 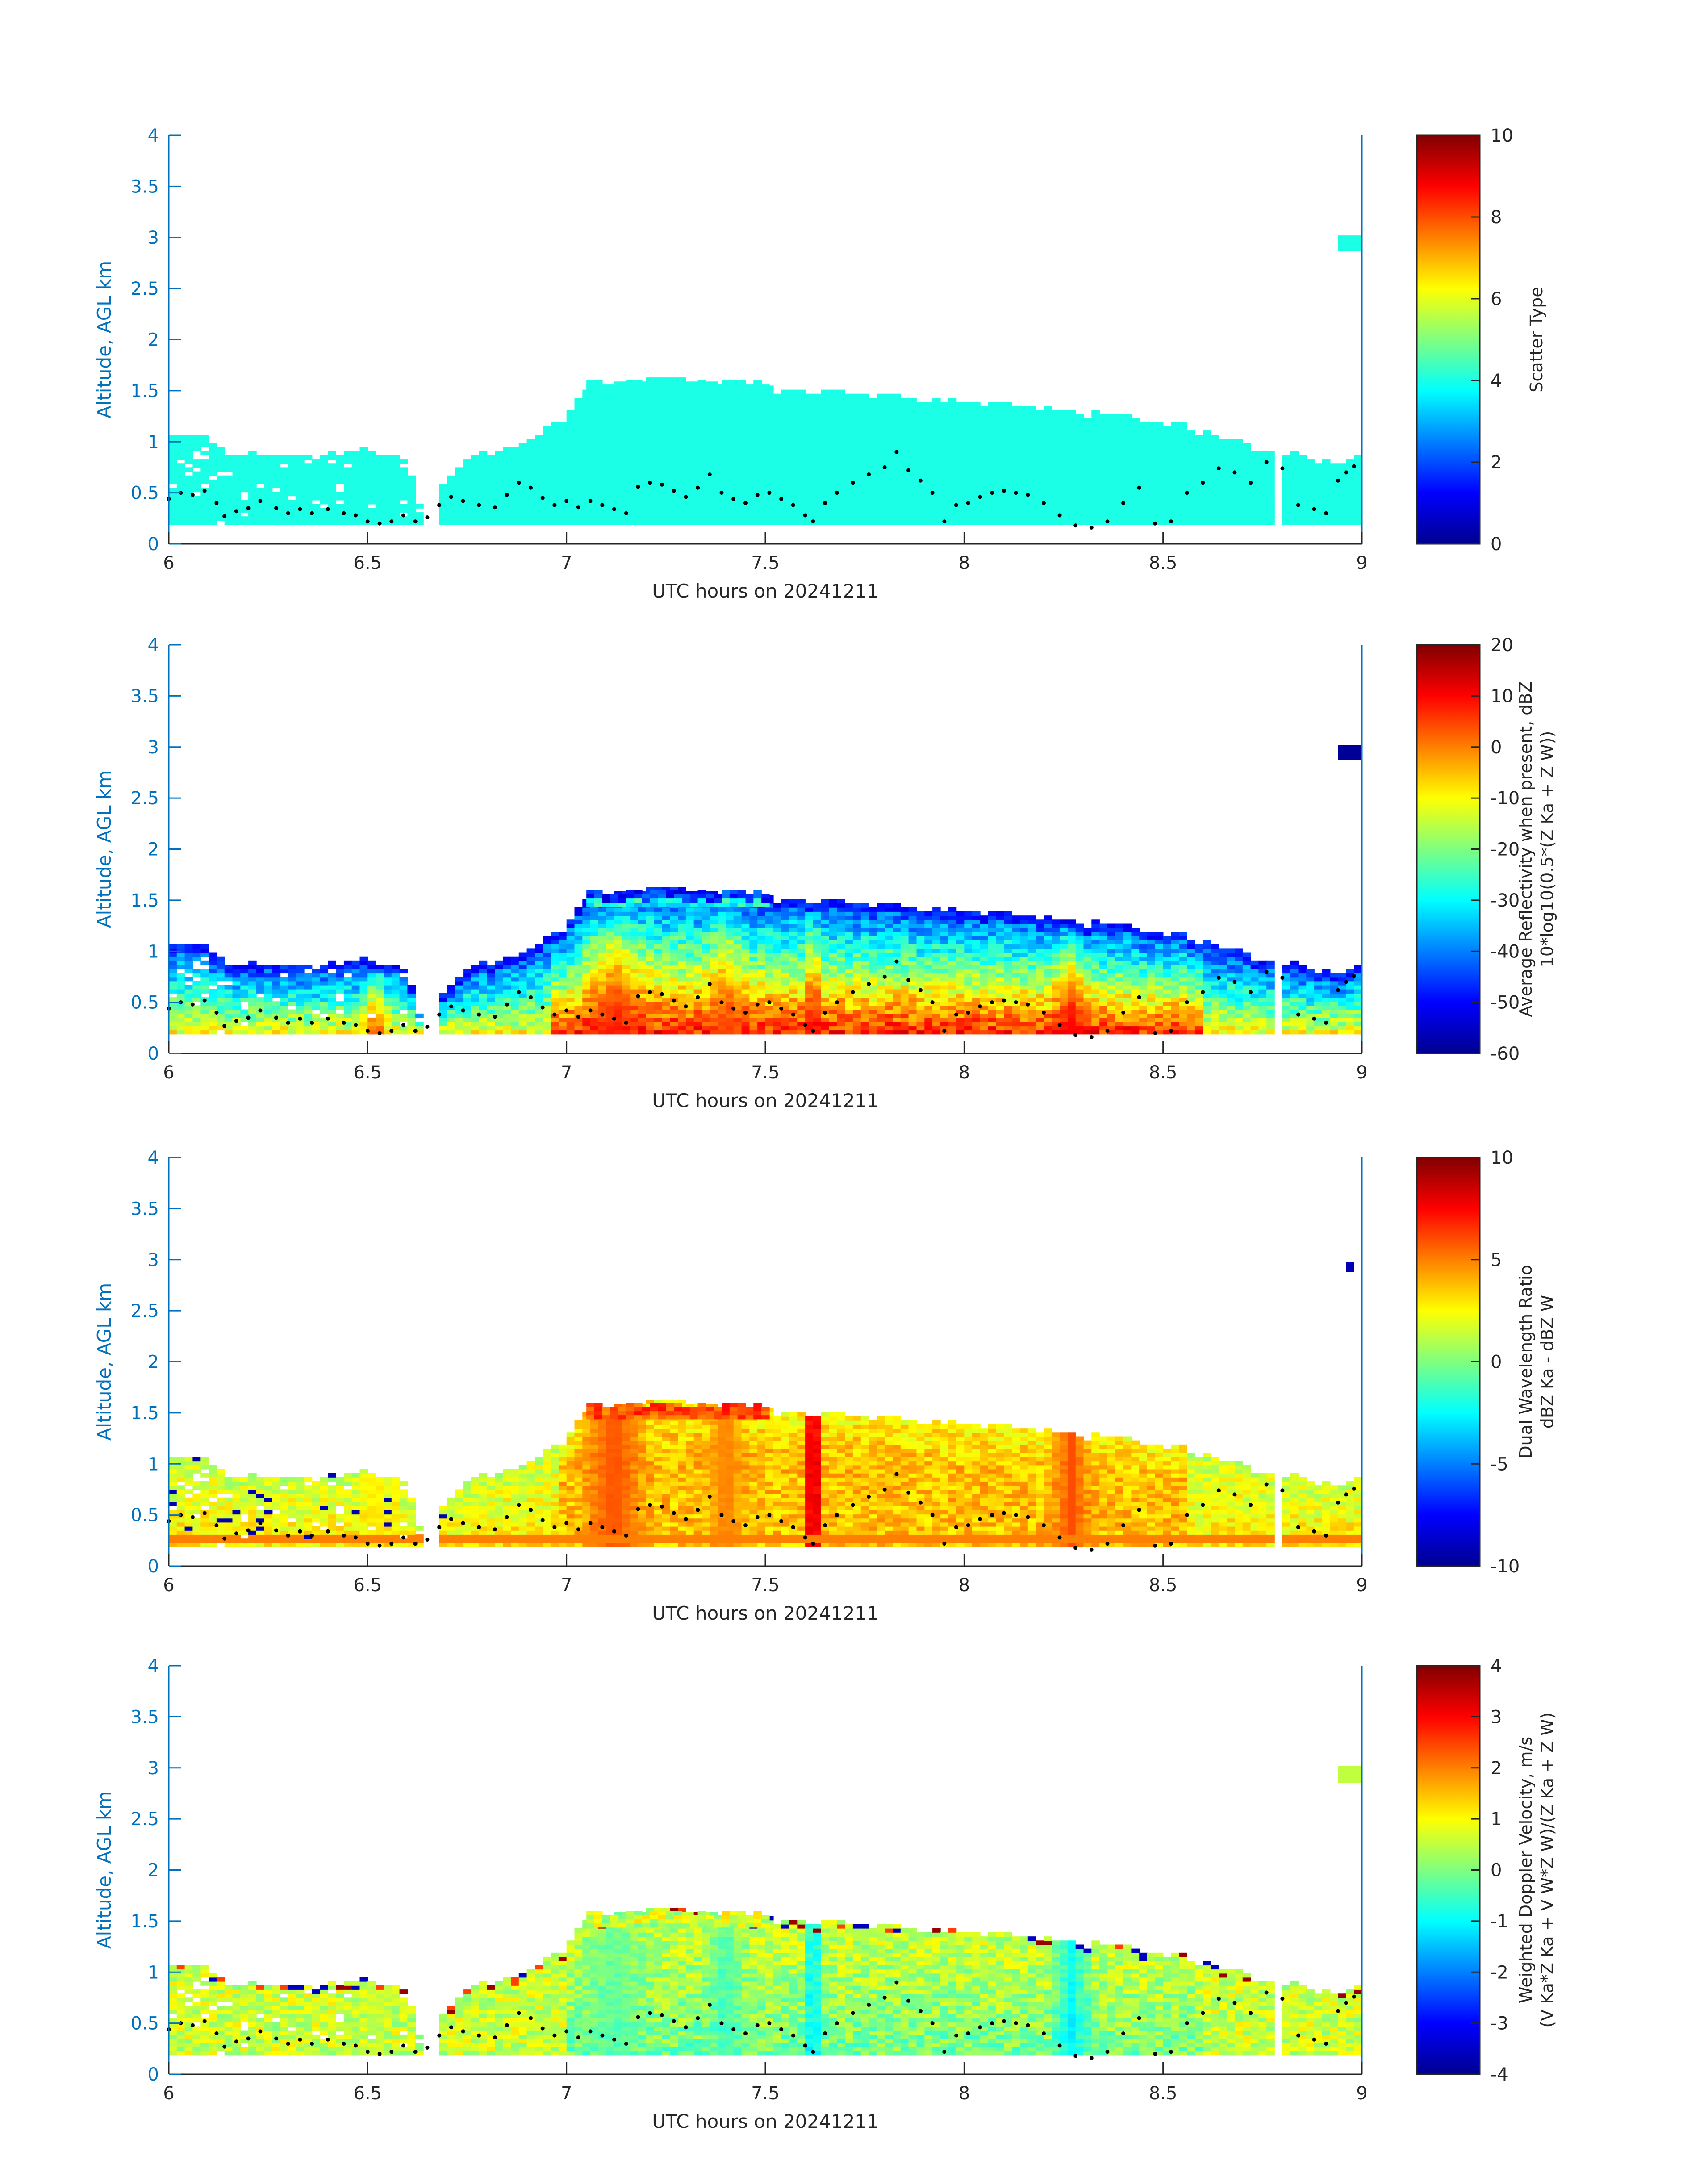 I want to click on colorbar-tick-label: 6, so click(x=1496, y=299).